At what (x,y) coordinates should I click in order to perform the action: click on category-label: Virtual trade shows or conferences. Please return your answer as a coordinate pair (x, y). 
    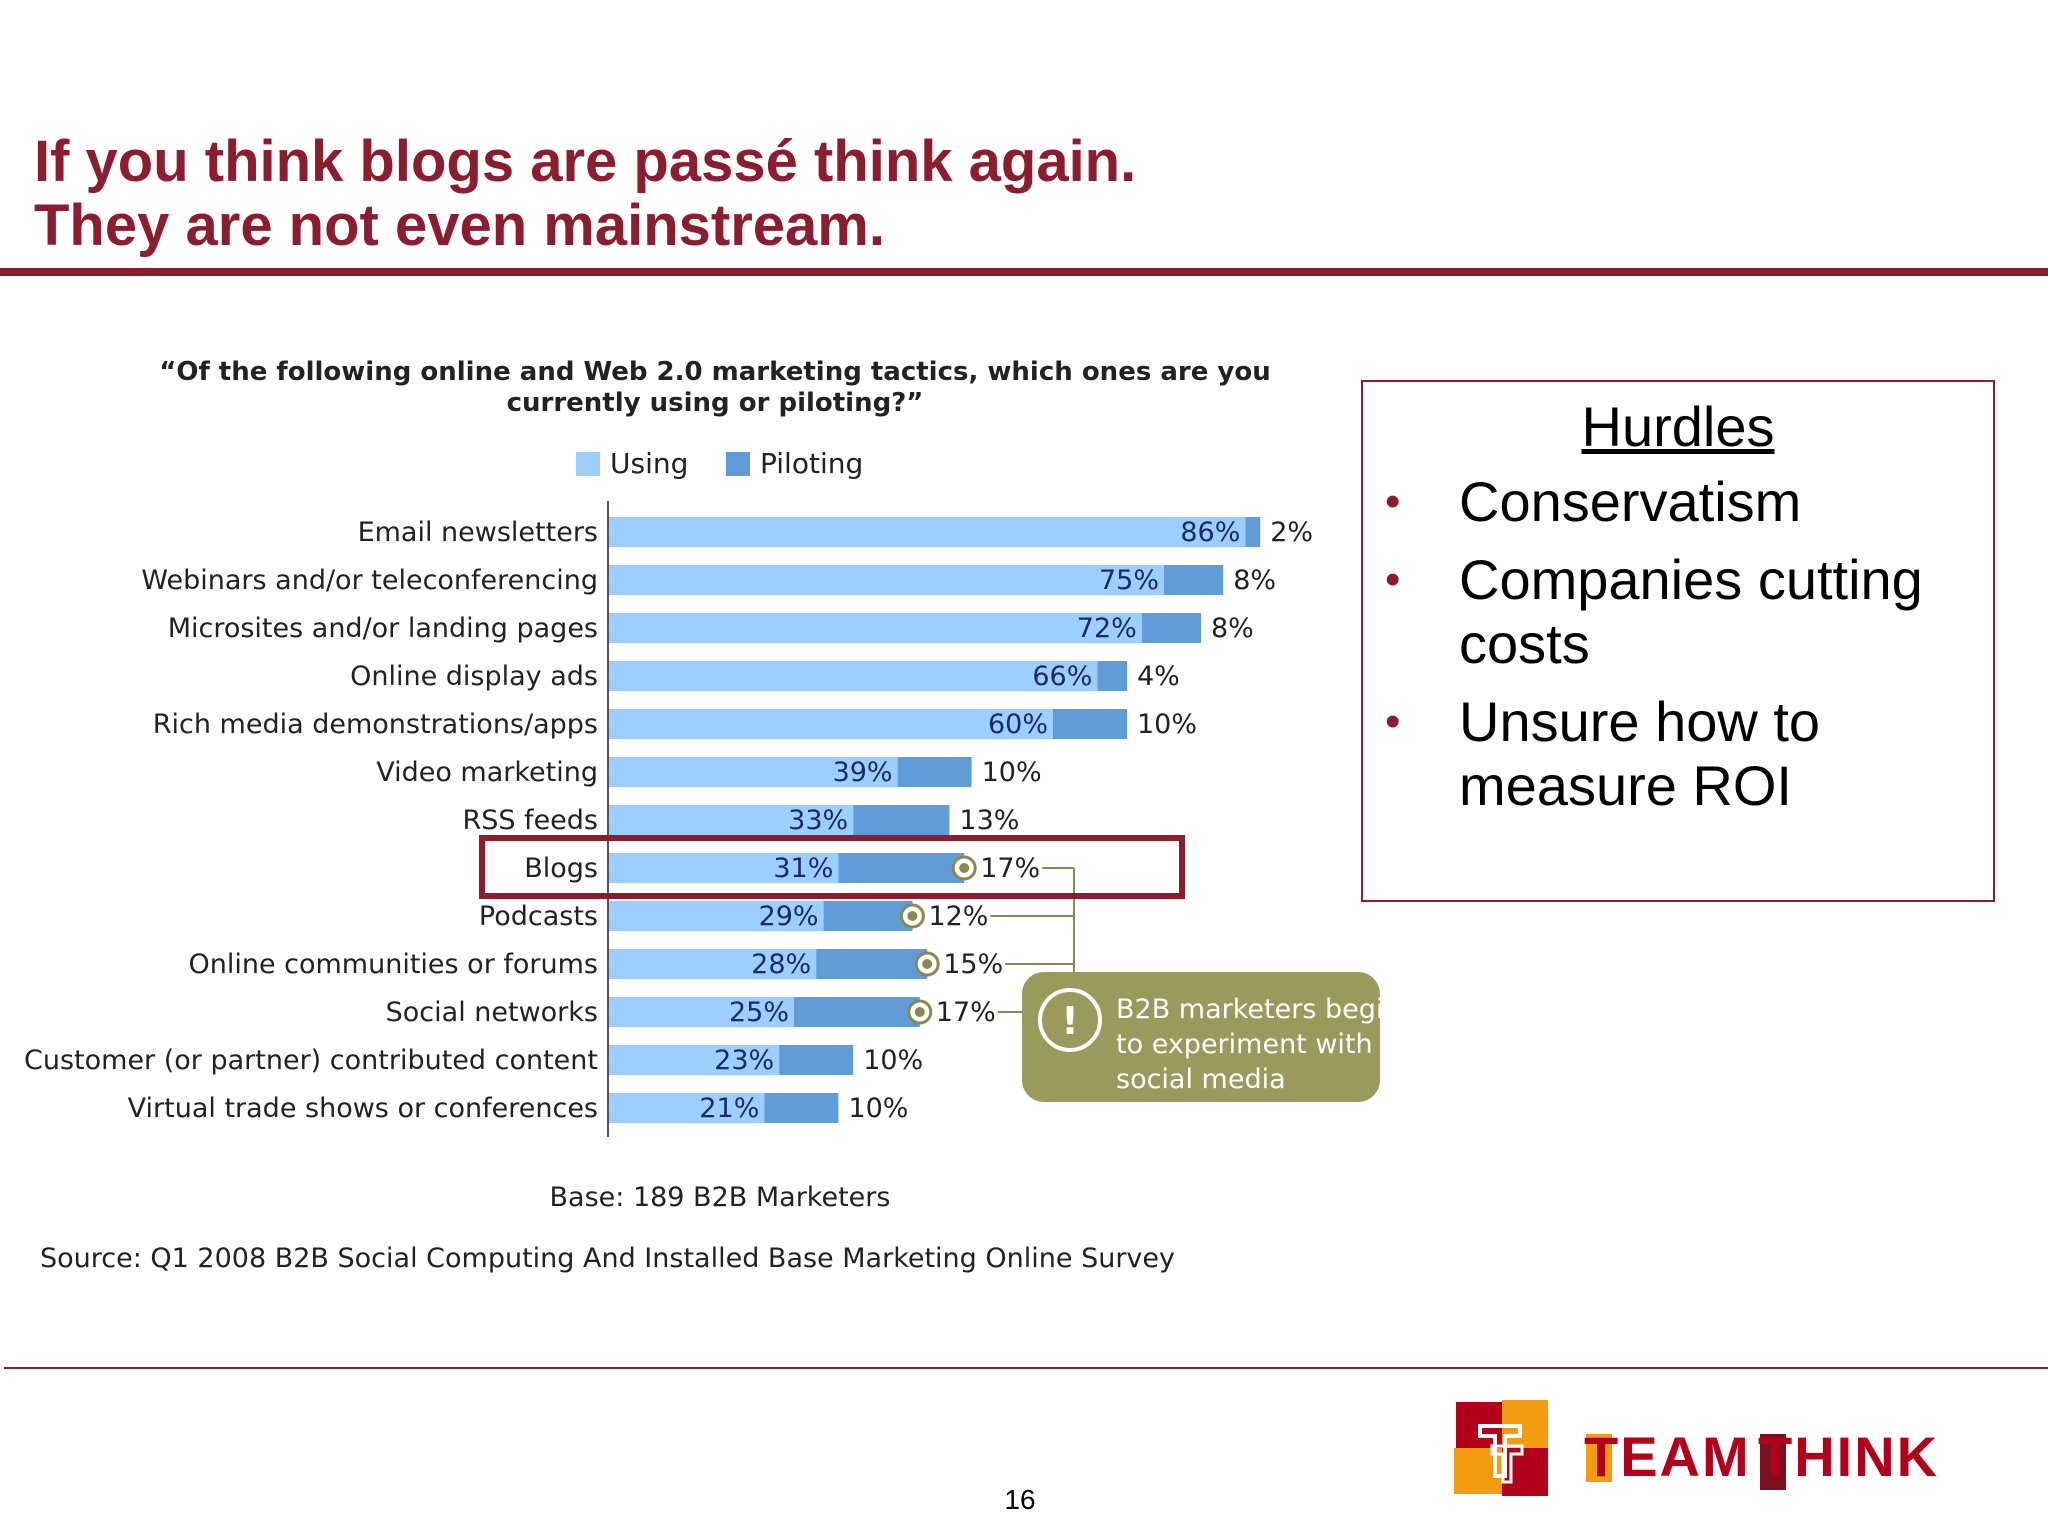
    Looking at the image, I should click on (363, 1108).